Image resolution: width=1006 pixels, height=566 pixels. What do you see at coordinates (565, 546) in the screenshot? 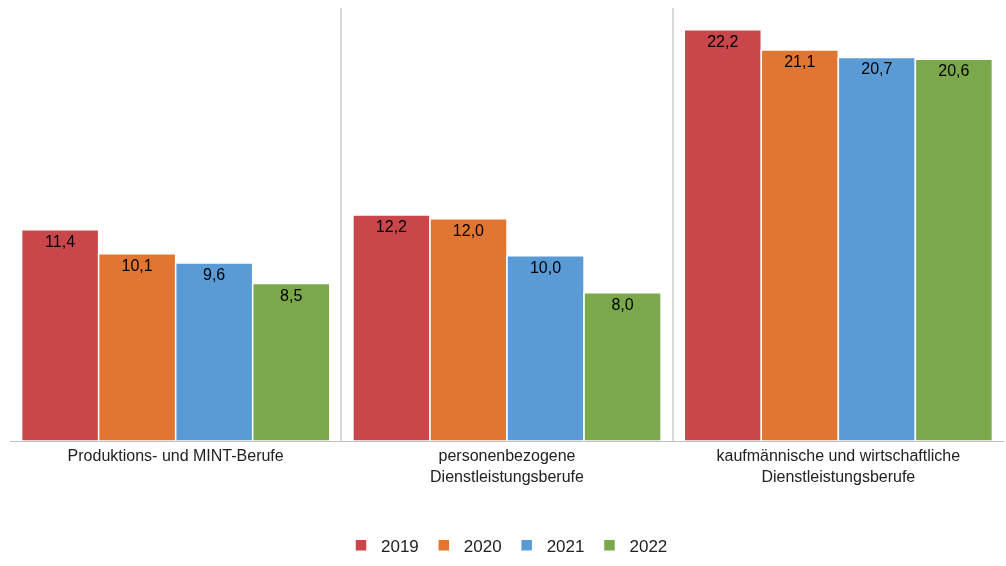
I see `legend-label: 2021` at bounding box center [565, 546].